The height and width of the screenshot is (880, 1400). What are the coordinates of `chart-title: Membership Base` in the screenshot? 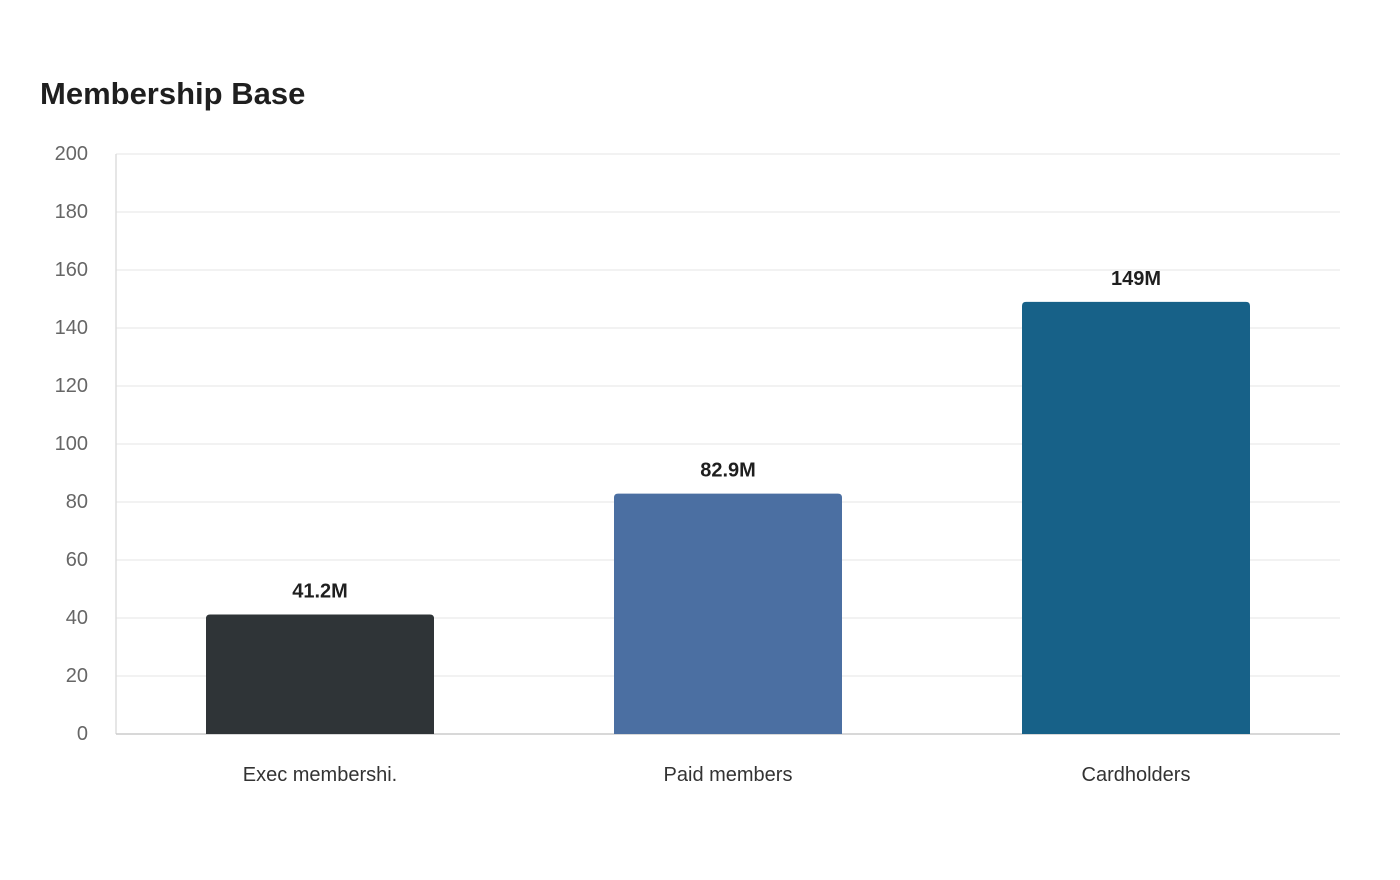 It's located at (173, 93).